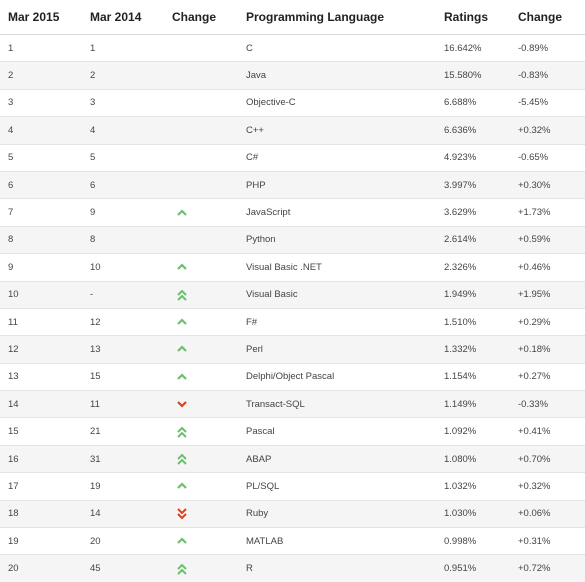  What do you see at coordinates (123, 486) in the screenshot?
I see `previous-rank: 19` at bounding box center [123, 486].